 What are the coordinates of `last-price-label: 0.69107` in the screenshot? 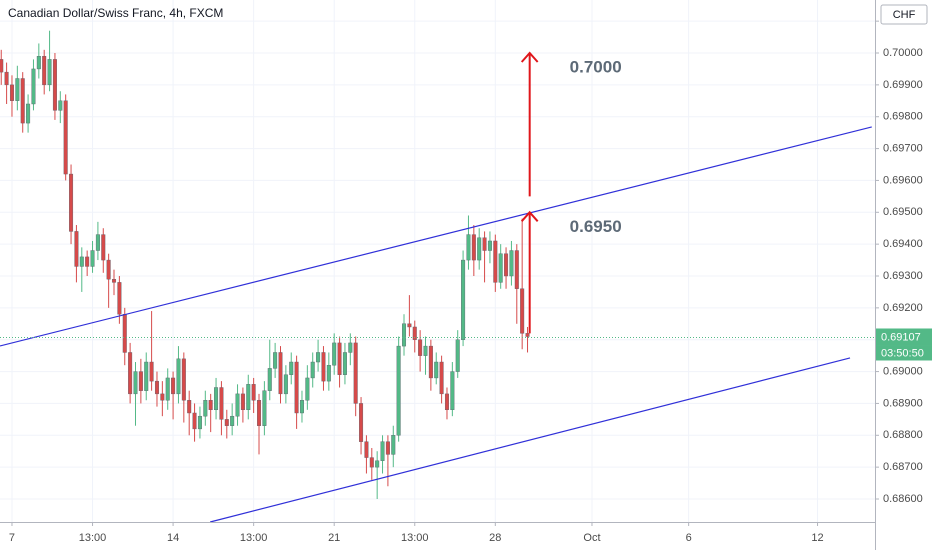 It's located at (901, 337).